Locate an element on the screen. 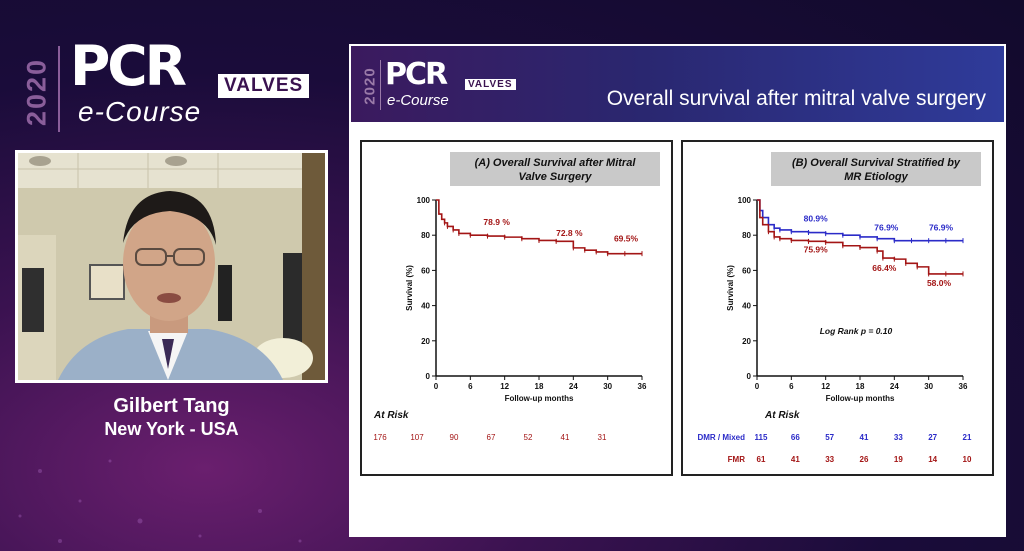 The height and width of the screenshot is (551, 1024). at-risk-value: 115 is located at coordinates (761, 437).